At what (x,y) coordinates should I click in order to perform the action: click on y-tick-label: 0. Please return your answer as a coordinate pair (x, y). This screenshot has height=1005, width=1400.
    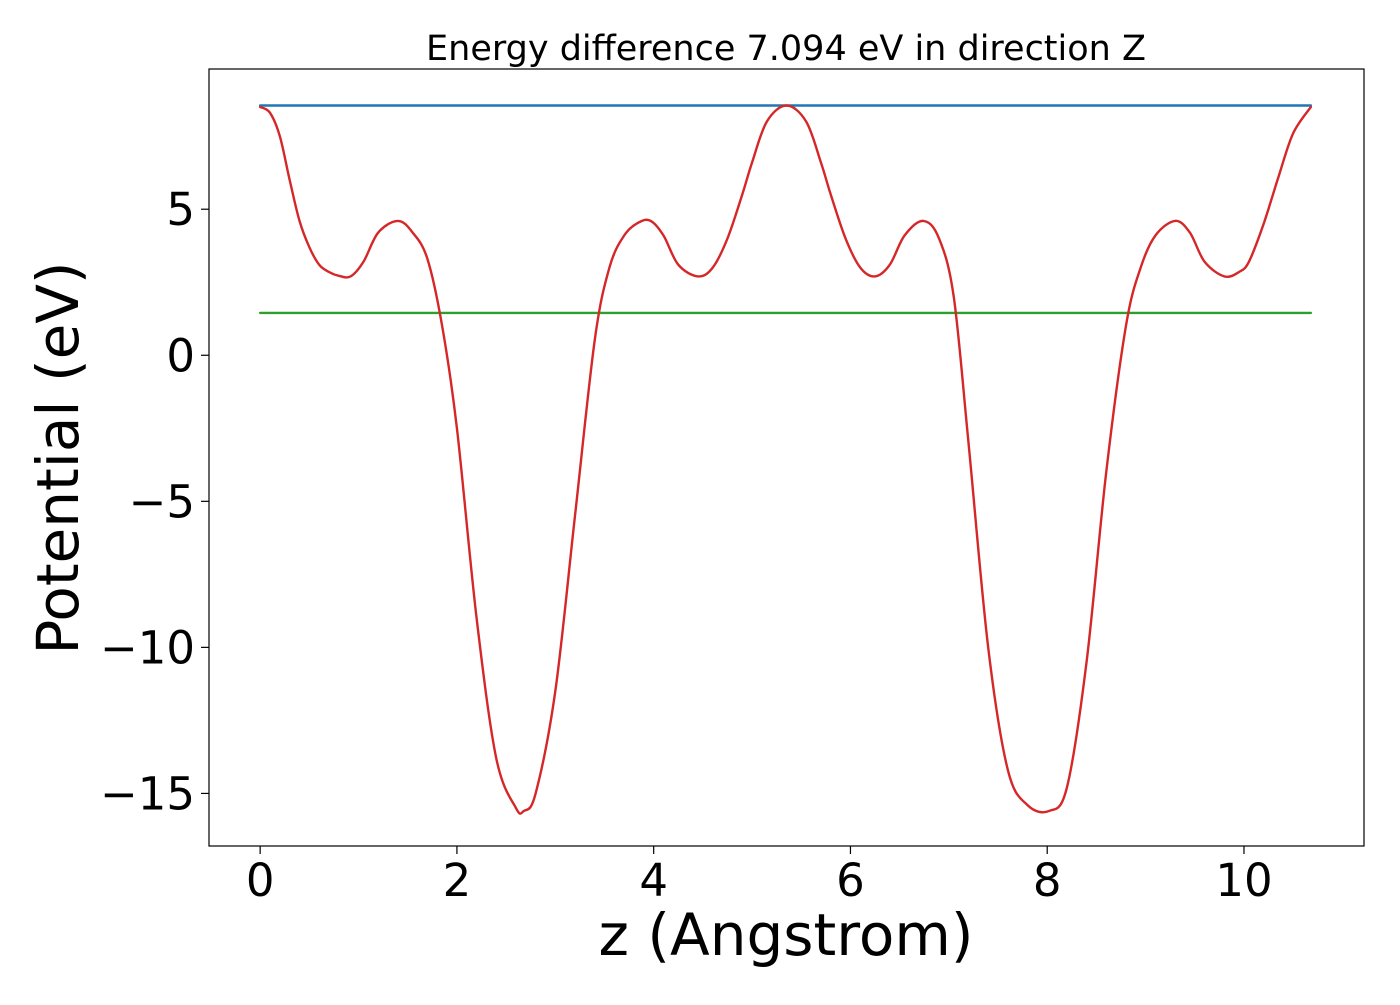
    Looking at the image, I should click on (180, 355).